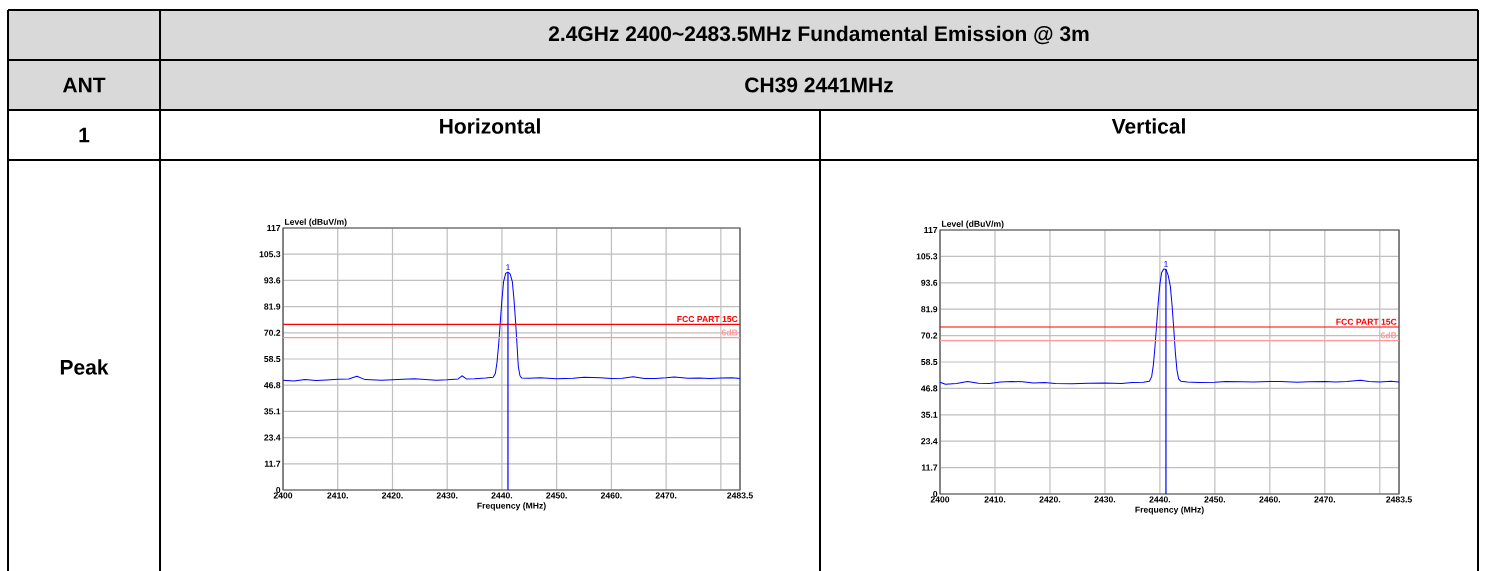 This screenshot has height=571, width=1486. I want to click on text: 1, so click(84, 135).